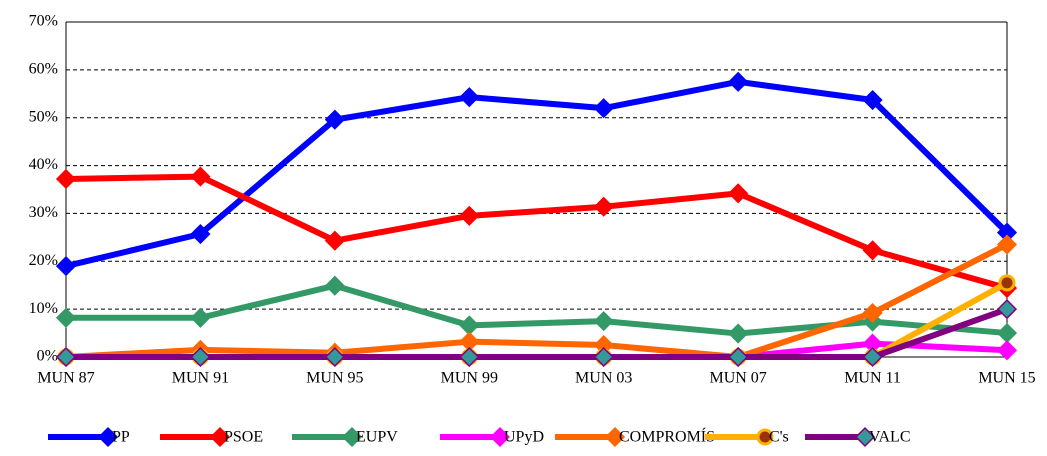  I want to click on legend-label: PSOE, so click(243, 437).